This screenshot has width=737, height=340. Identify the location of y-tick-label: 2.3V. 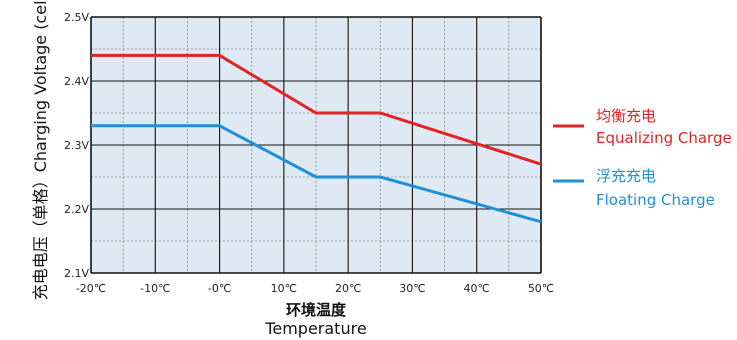
(76, 145).